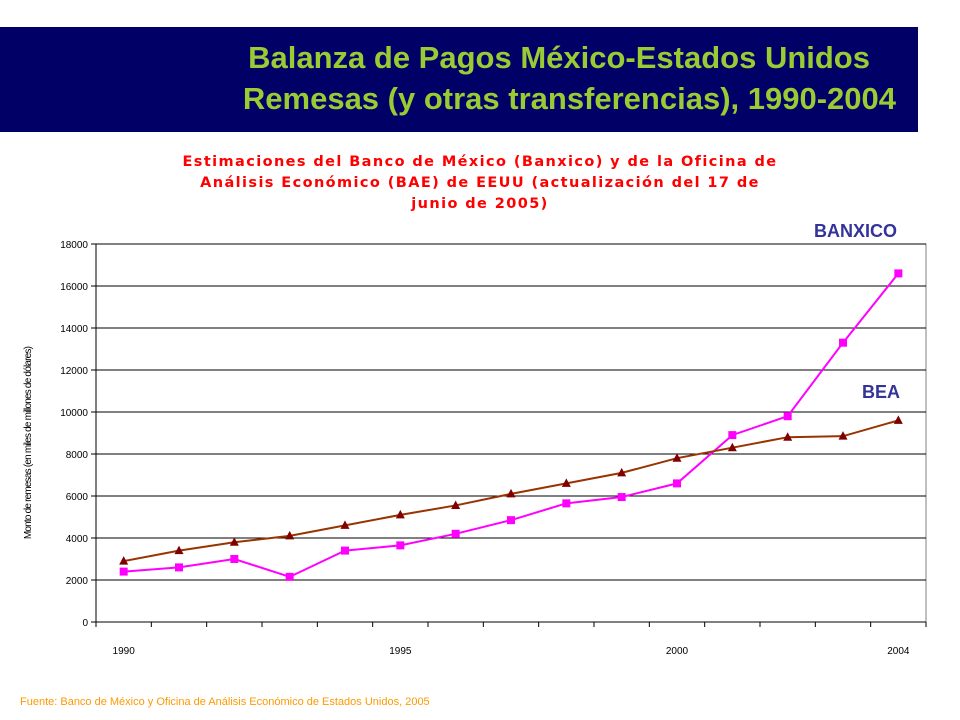  Describe the element at coordinates (881, 392) in the screenshot. I see `series-label-bea: BEA` at that location.